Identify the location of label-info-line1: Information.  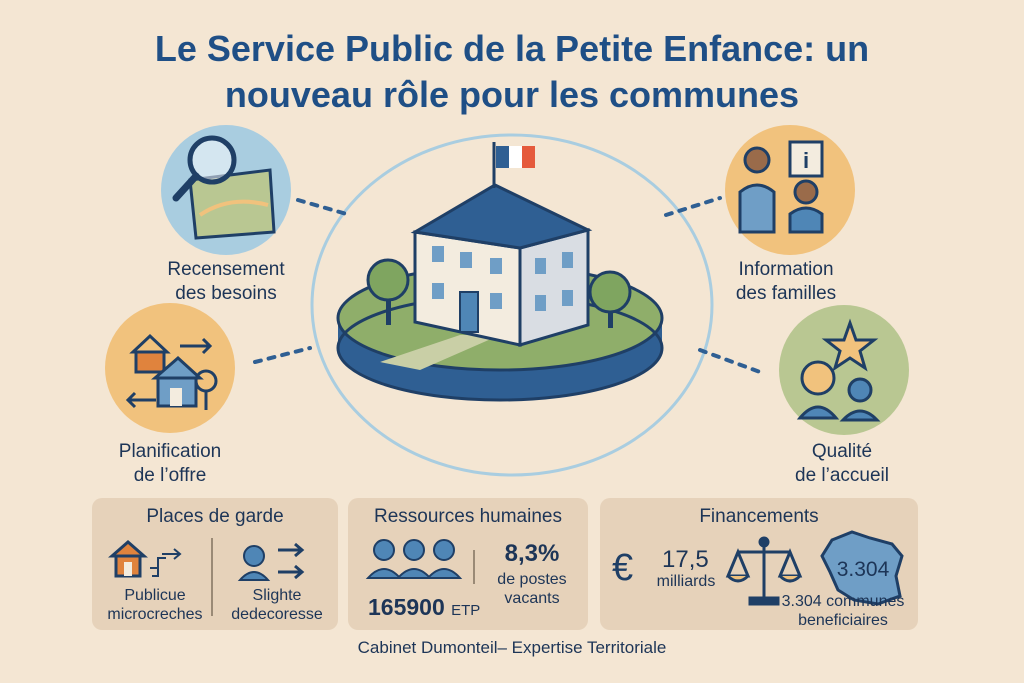
(786, 269).